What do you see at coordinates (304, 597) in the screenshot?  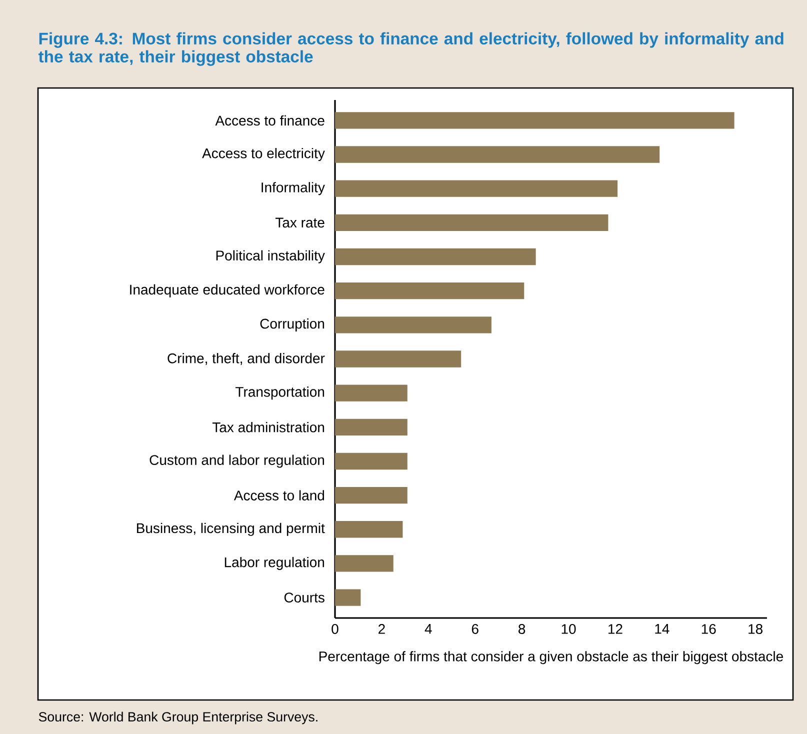 I see `y-tick-label: Courts` at bounding box center [304, 597].